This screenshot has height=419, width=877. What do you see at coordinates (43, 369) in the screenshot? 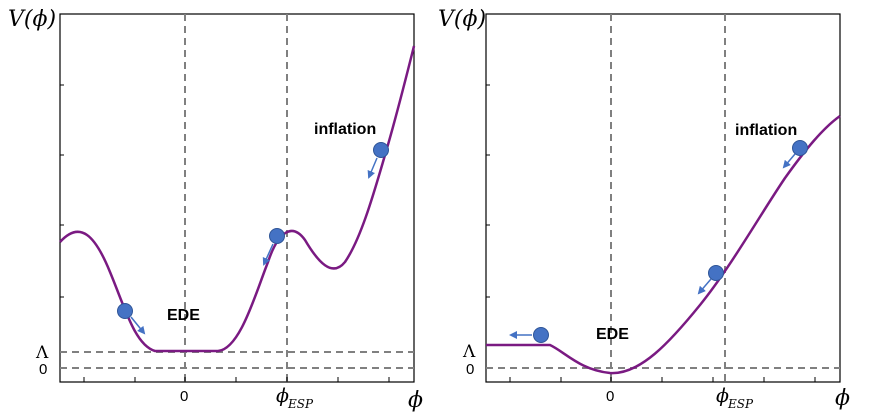
I see `left-zero-y-label: 0` at bounding box center [43, 369].